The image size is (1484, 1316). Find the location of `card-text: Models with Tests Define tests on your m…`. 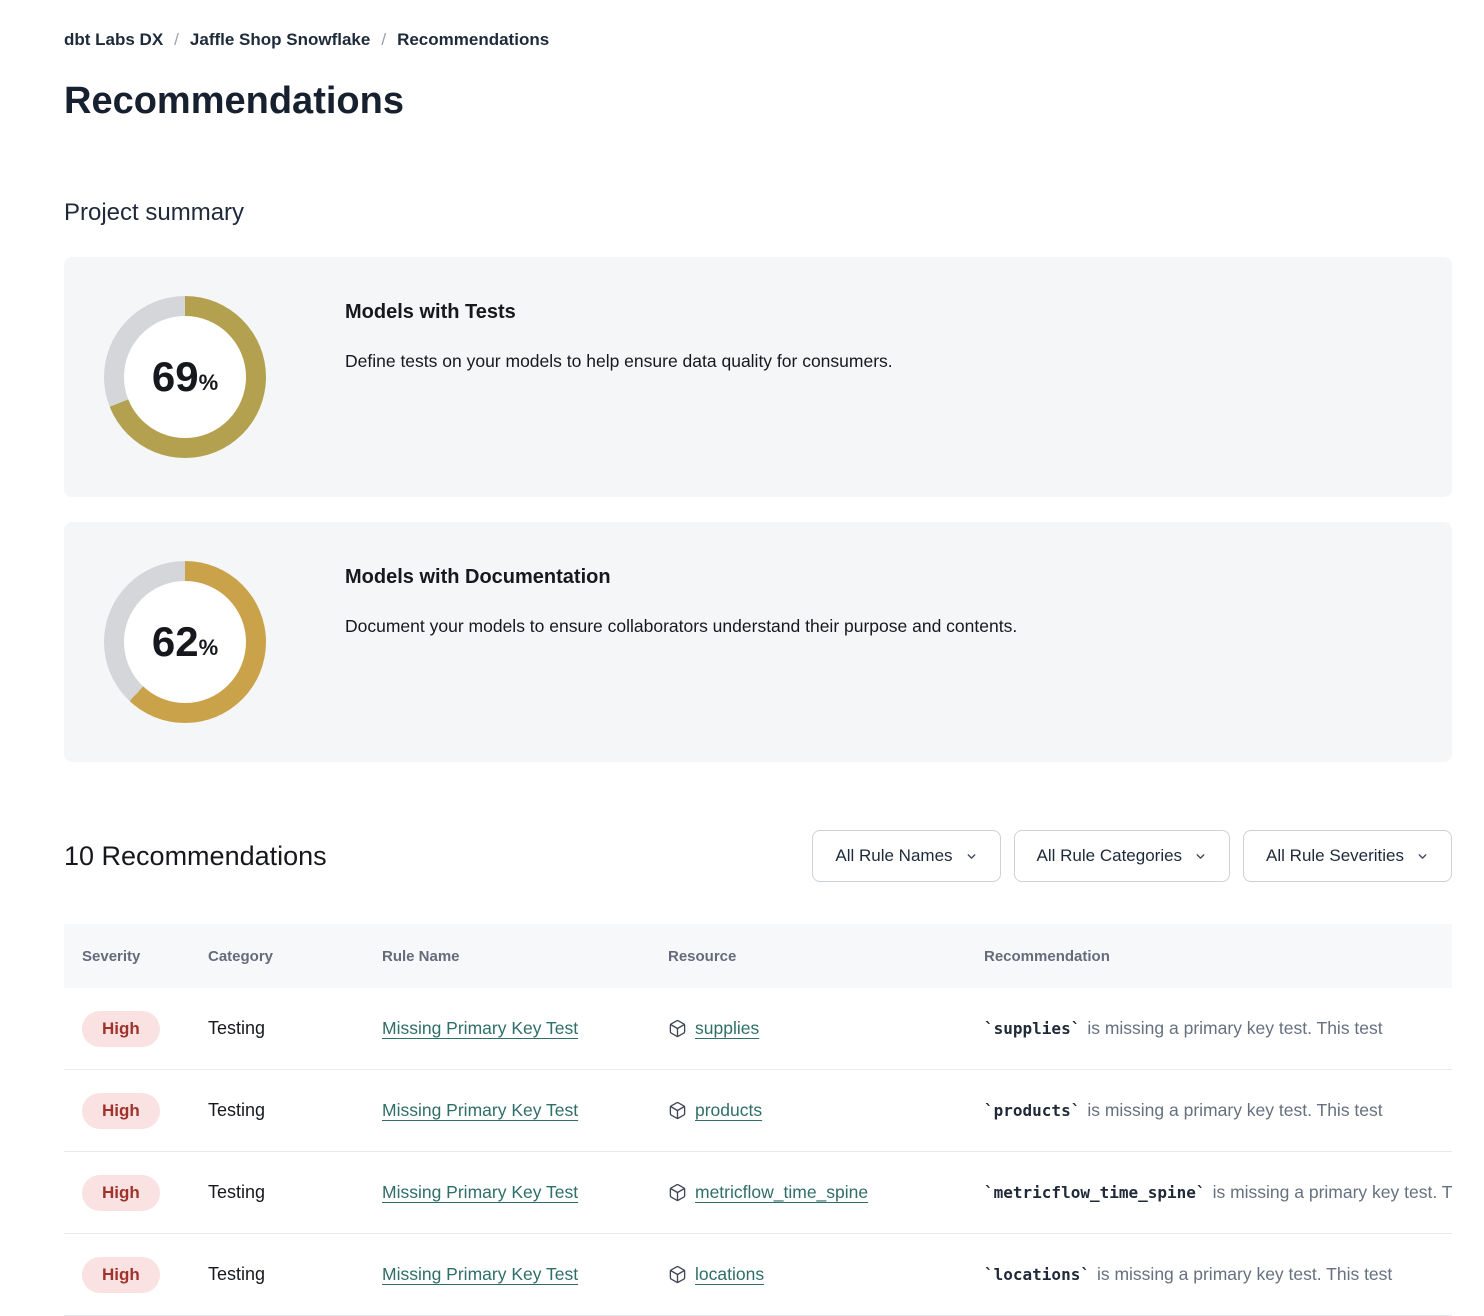

card-text: Models with Tests Define tests on your m… is located at coordinates (619, 314).